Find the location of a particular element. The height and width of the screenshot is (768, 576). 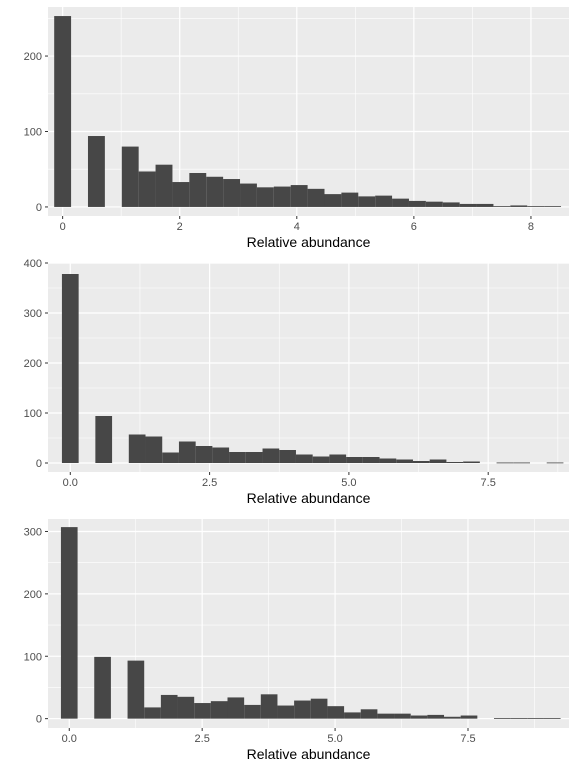

x-tick-label: 2 is located at coordinates (180, 227).